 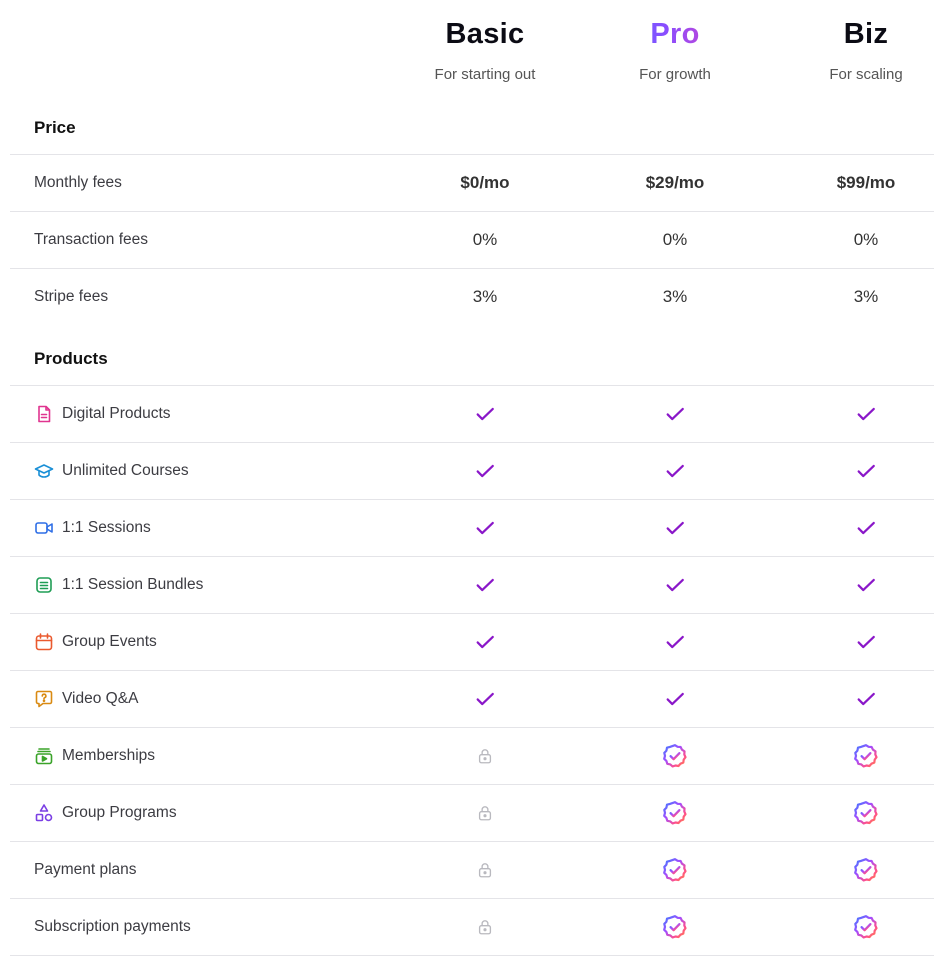 What do you see at coordinates (675, 296) in the screenshot?
I see `price-cell-pro: 3%` at bounding box center [675, 296].